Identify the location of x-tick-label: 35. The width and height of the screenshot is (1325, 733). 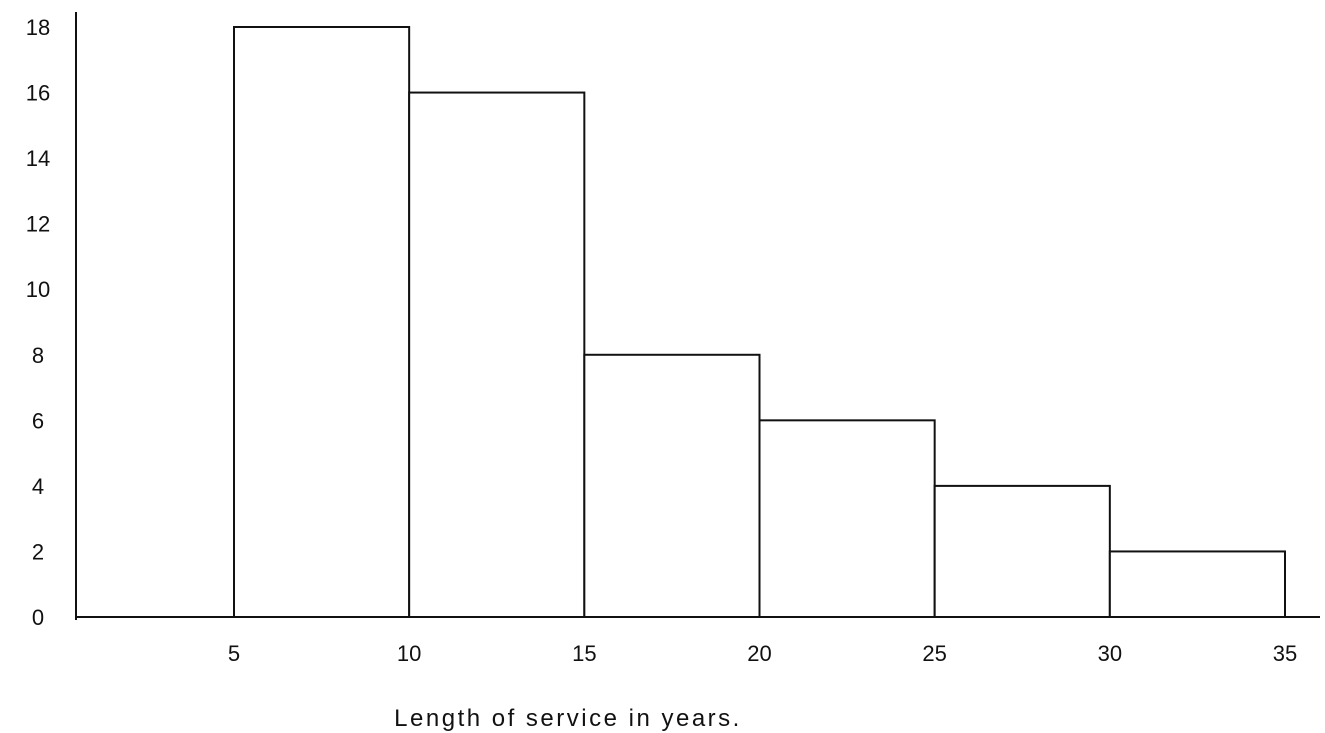
(1285, 653).